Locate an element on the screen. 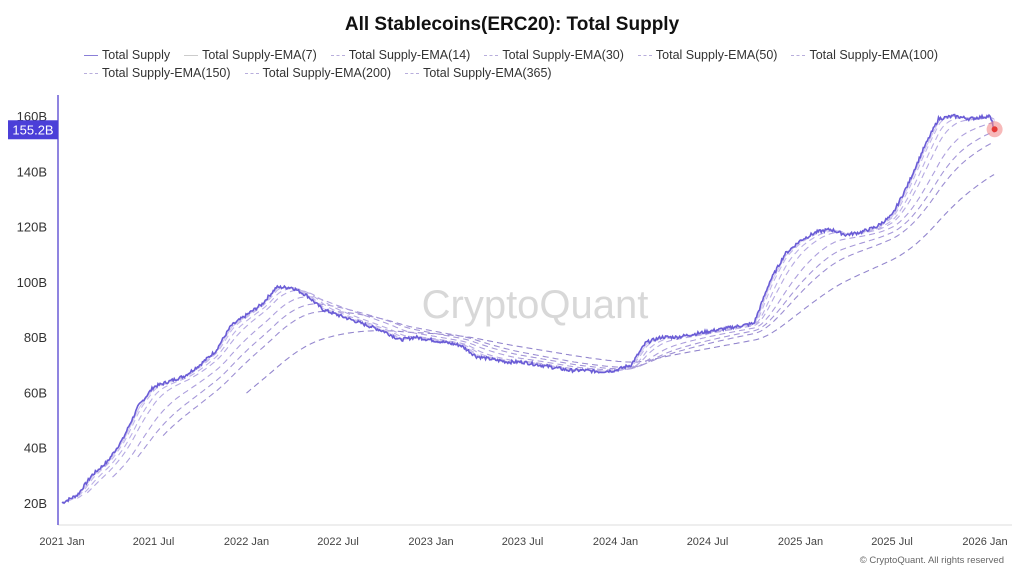  current-value-badge is located at coordinates (33, 130).